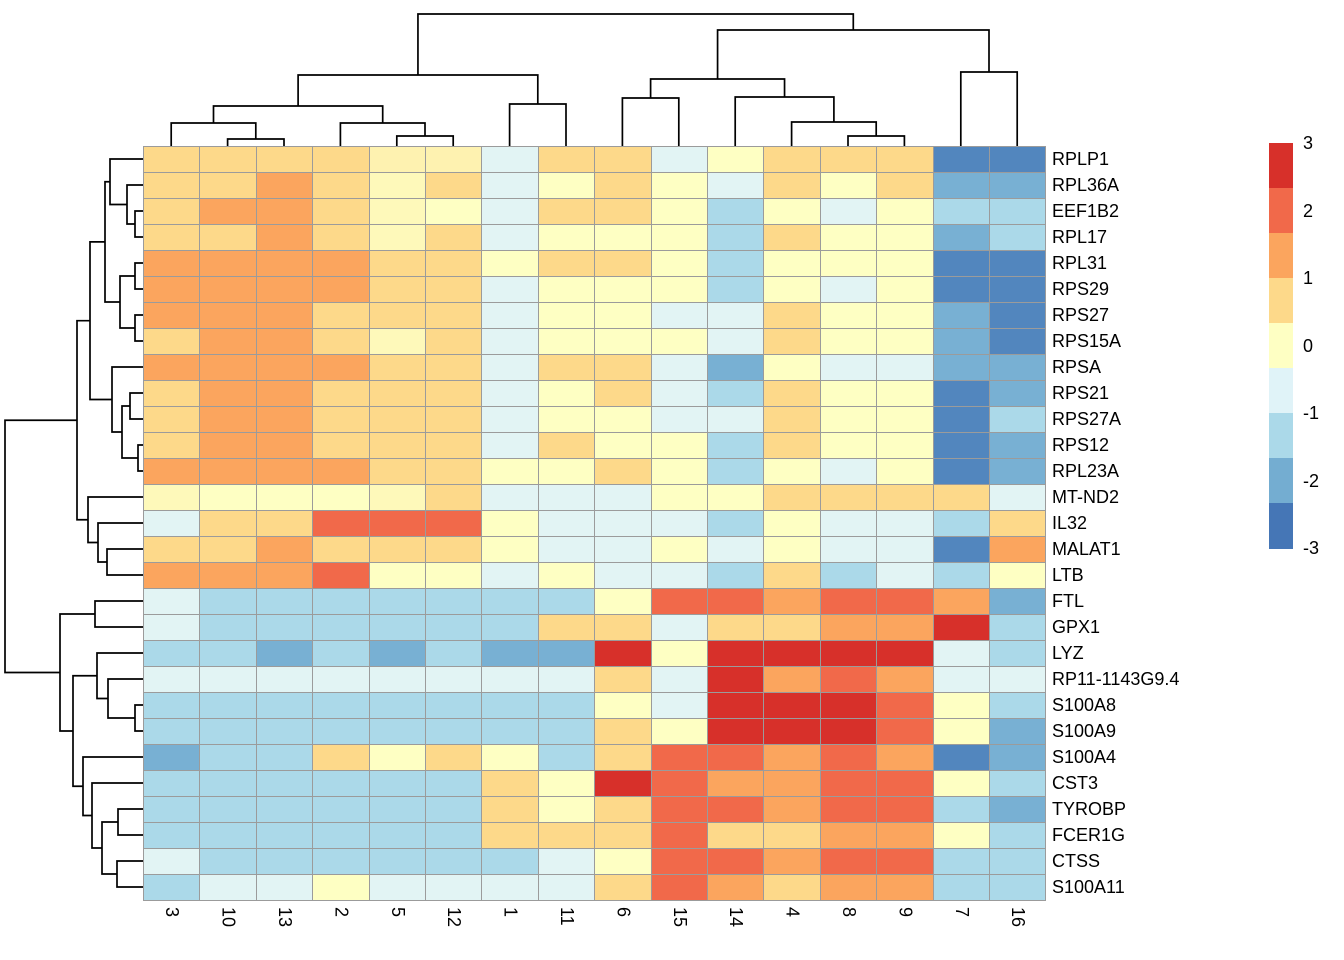 Image resolution: width=1344 pixels, height=960 pixels. What do you see at coordinates (1077, 367) in the screenshot?
I see `row-label: RPSA` at bounding box center [1077, 367].